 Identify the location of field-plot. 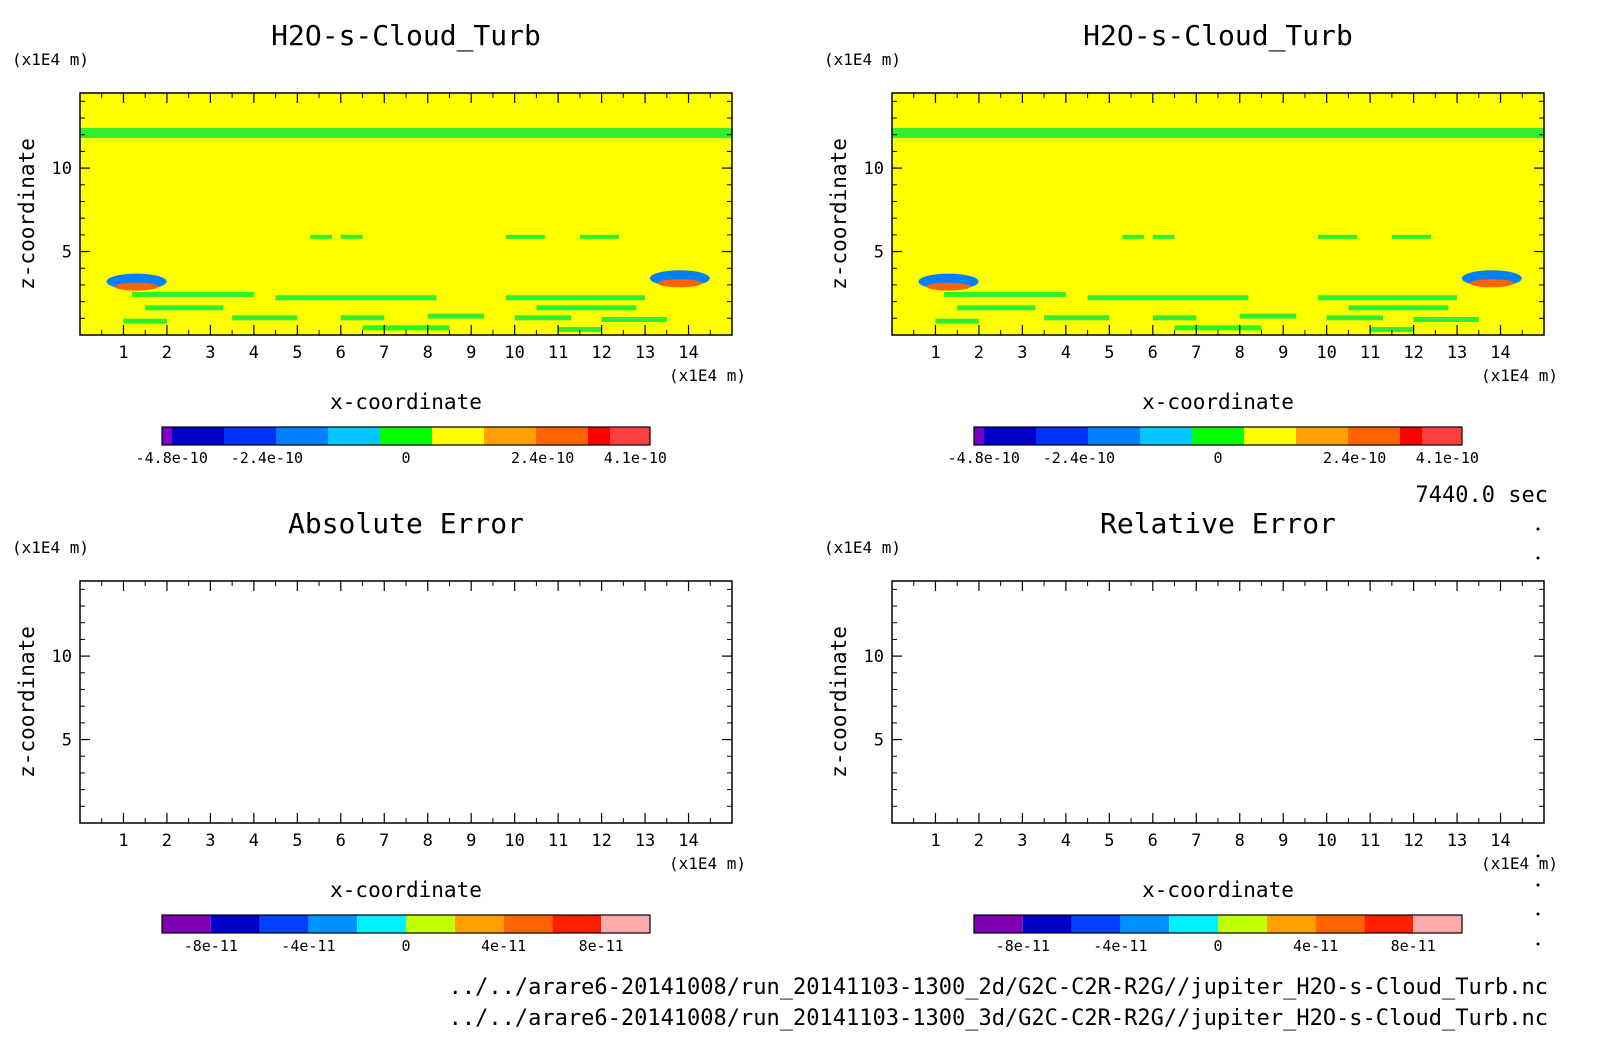
(1218, 214).